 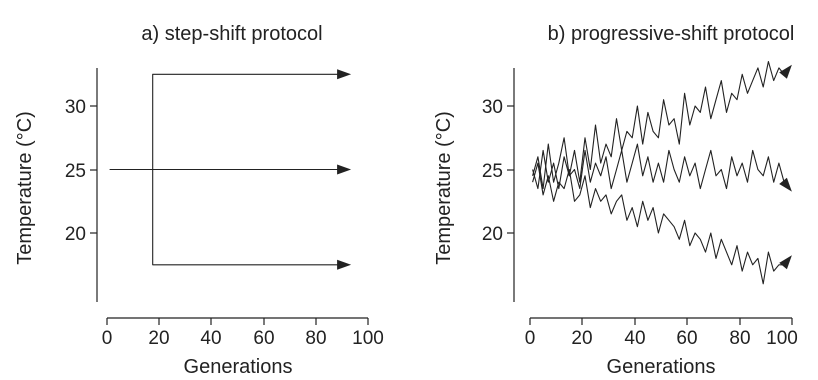 What do you see at coordinates (492, 107) in the screenshot?
I see `panel-b-y-tick-label-30: 30` at bounding box center [492, 107].